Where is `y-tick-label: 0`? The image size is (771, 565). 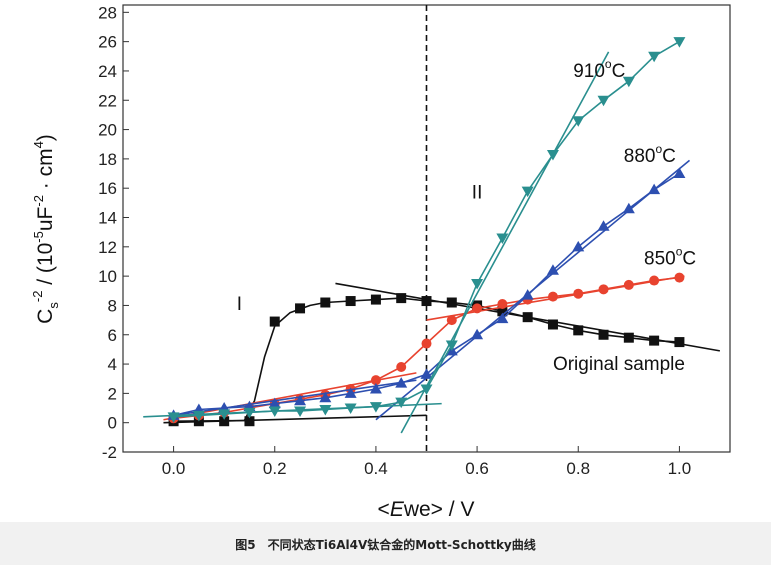
y-tick-label: 0 is located at coordinates (112, 423).